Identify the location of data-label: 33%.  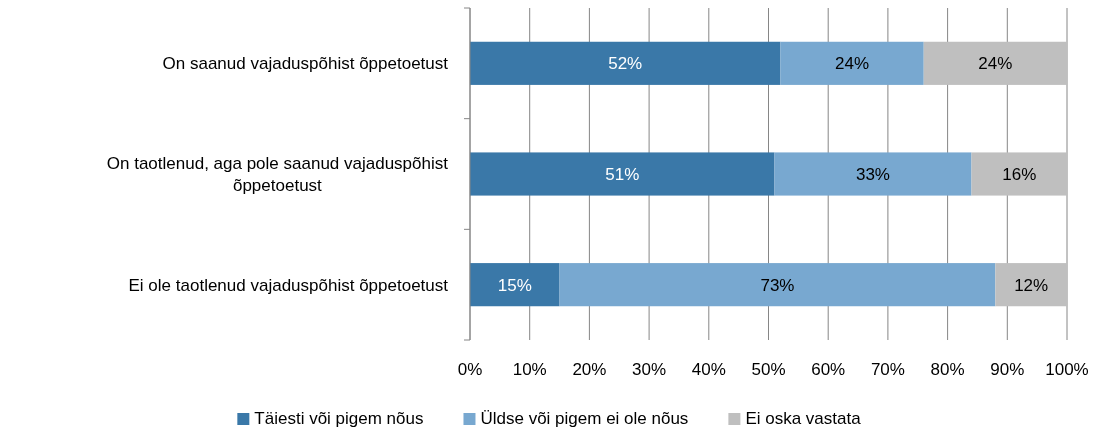
(872, 174).